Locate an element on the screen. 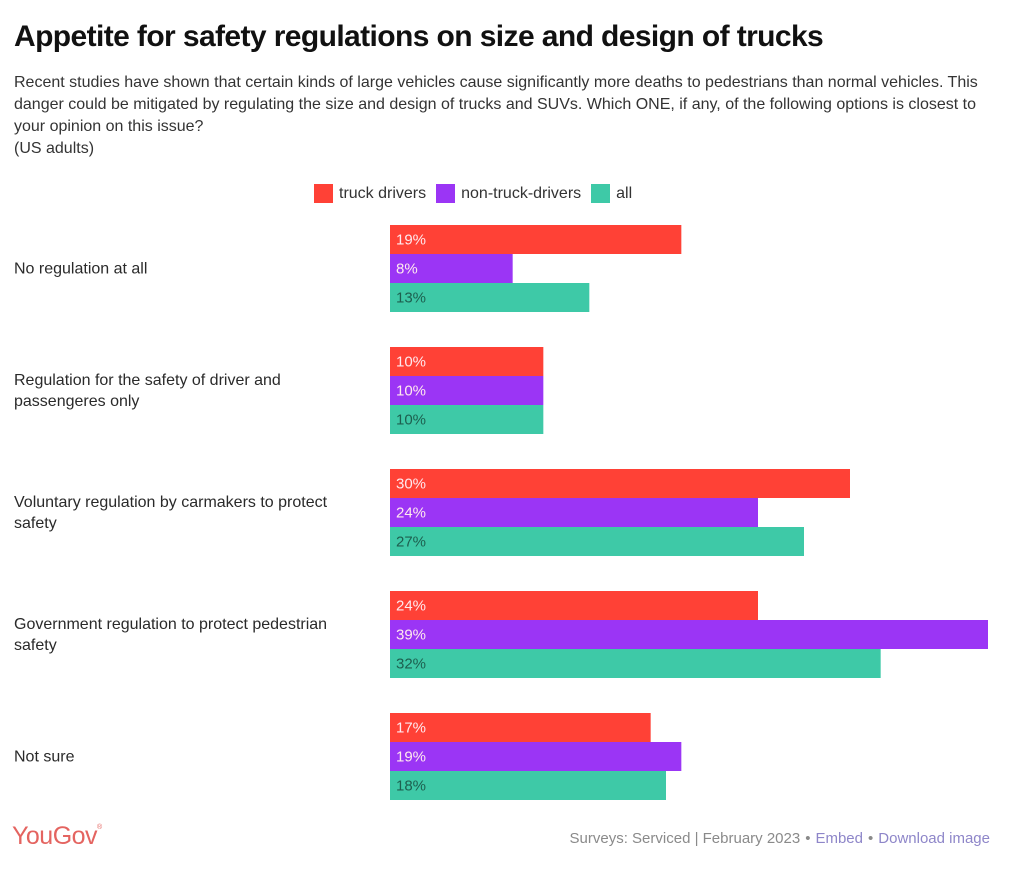  bar-value-label-truck-drivers: 17% is located at coordinates (411, 728).